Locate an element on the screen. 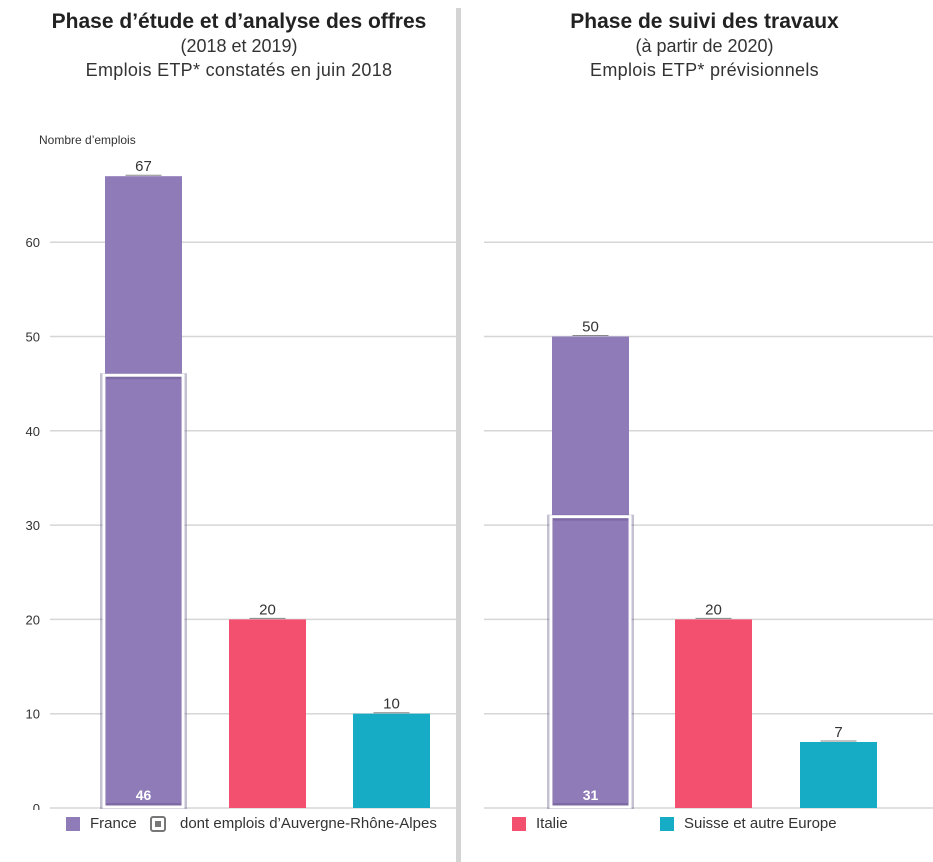  value-label-etude-italie: 20 is located at coordinates (267, 609).